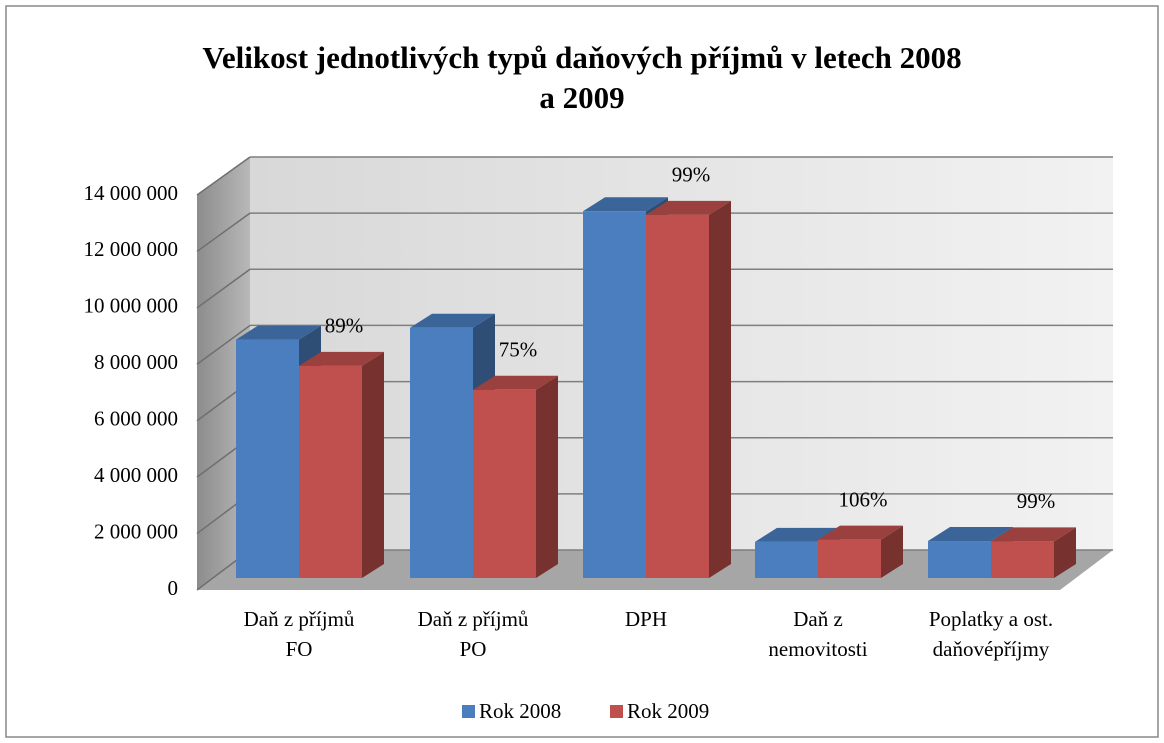 This screenshot has height=743, width=1164. Describe the element at coordinates (131, 249) in the screenshot. I see `y-tick-label: 12 000 000` at that location.